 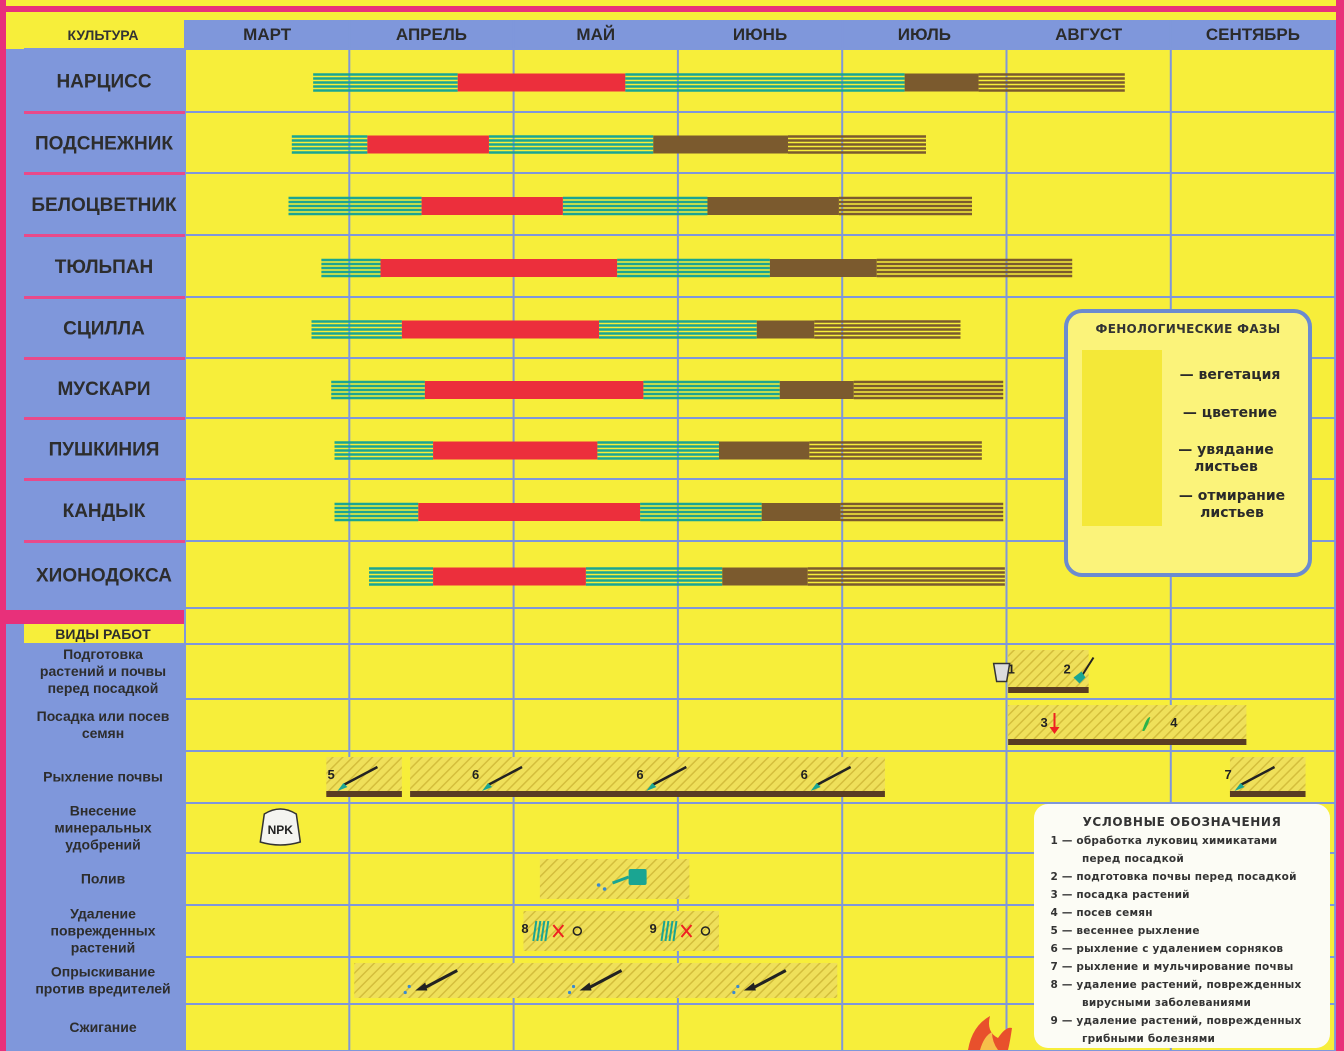 I want to click on arrow-head, so click(x=1054, y=730).